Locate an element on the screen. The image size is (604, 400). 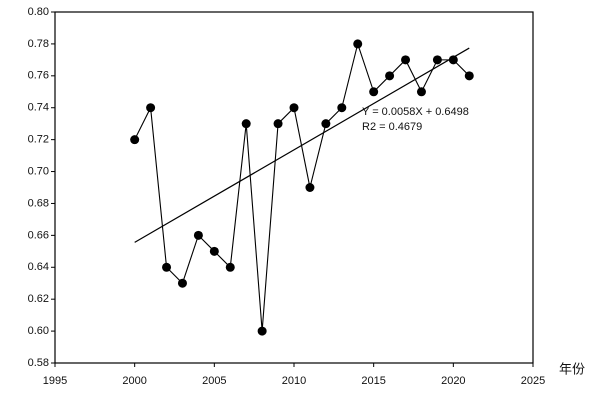
annotation: R2 = 0.4679 is located at coordinates (392, 127).